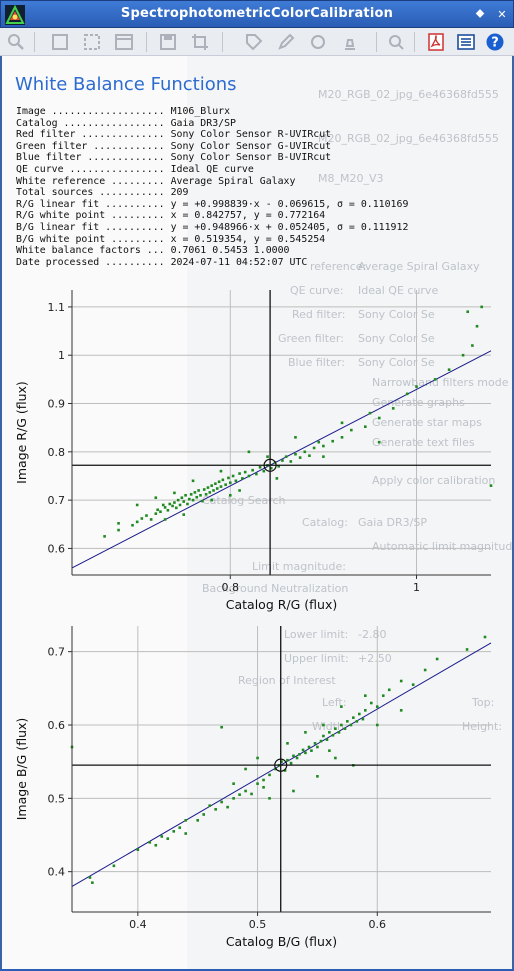 The width and height of the screenshot is (514, 971). Describe the element at coordinates (57, 548) in the screenshot. I see `y-tick-label: 0.6` at that location.